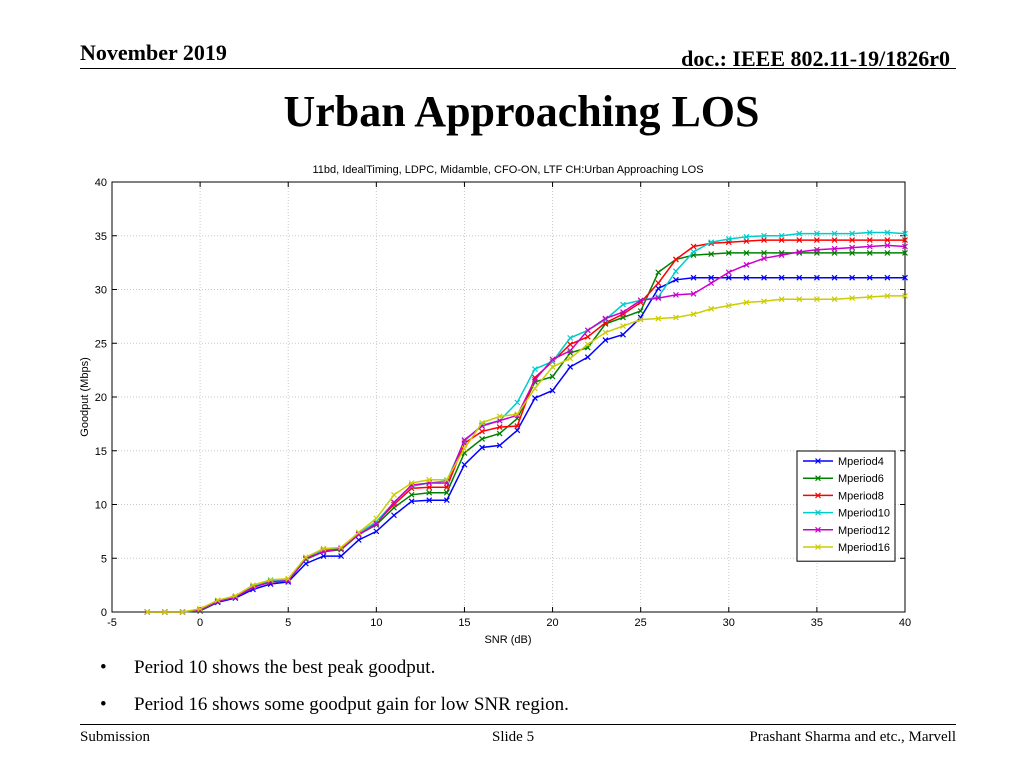  I want to click on bullet-1-text: Period 10 shows the best peak goodput., so click(285, 667).